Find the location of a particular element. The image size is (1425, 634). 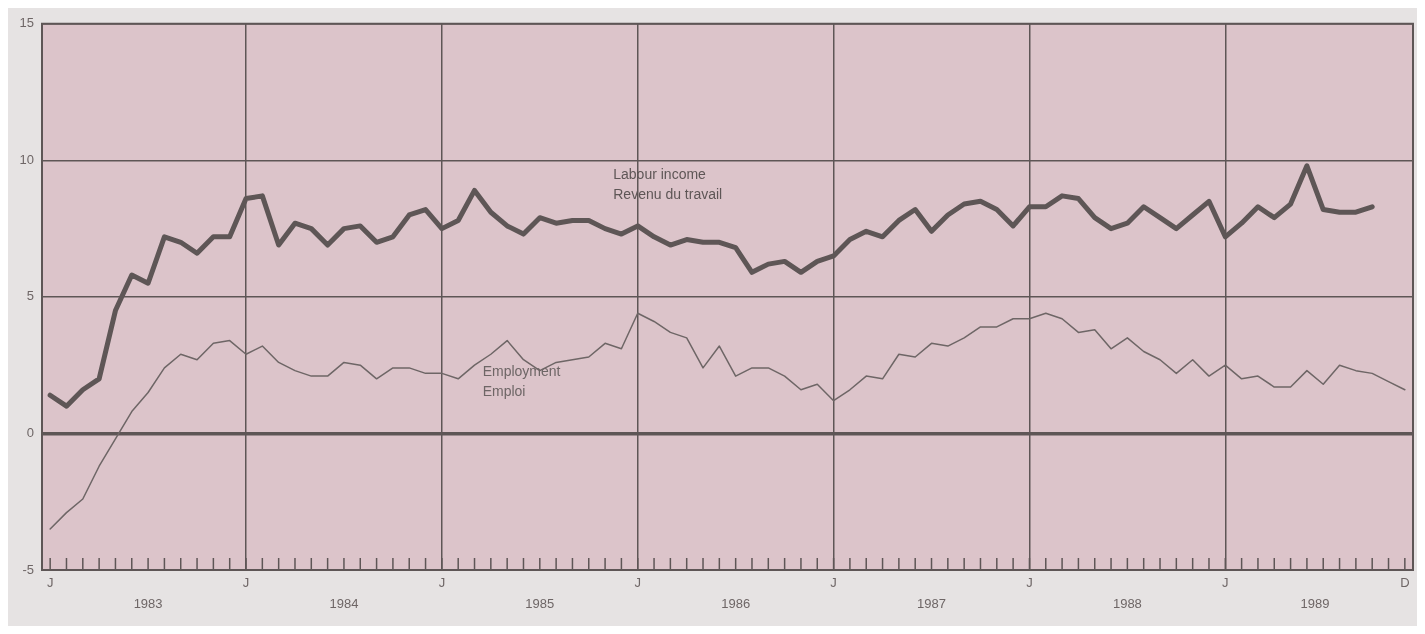

text: 1988 is located at coordinates (1127, 604).